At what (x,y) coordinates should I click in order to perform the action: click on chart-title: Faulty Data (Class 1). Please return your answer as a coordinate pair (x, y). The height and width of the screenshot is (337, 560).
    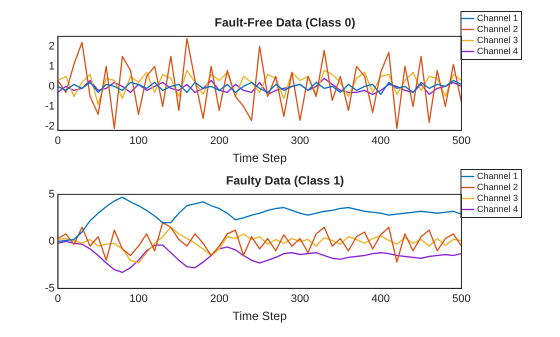
    Looking at the image, I should click on (285, 181).